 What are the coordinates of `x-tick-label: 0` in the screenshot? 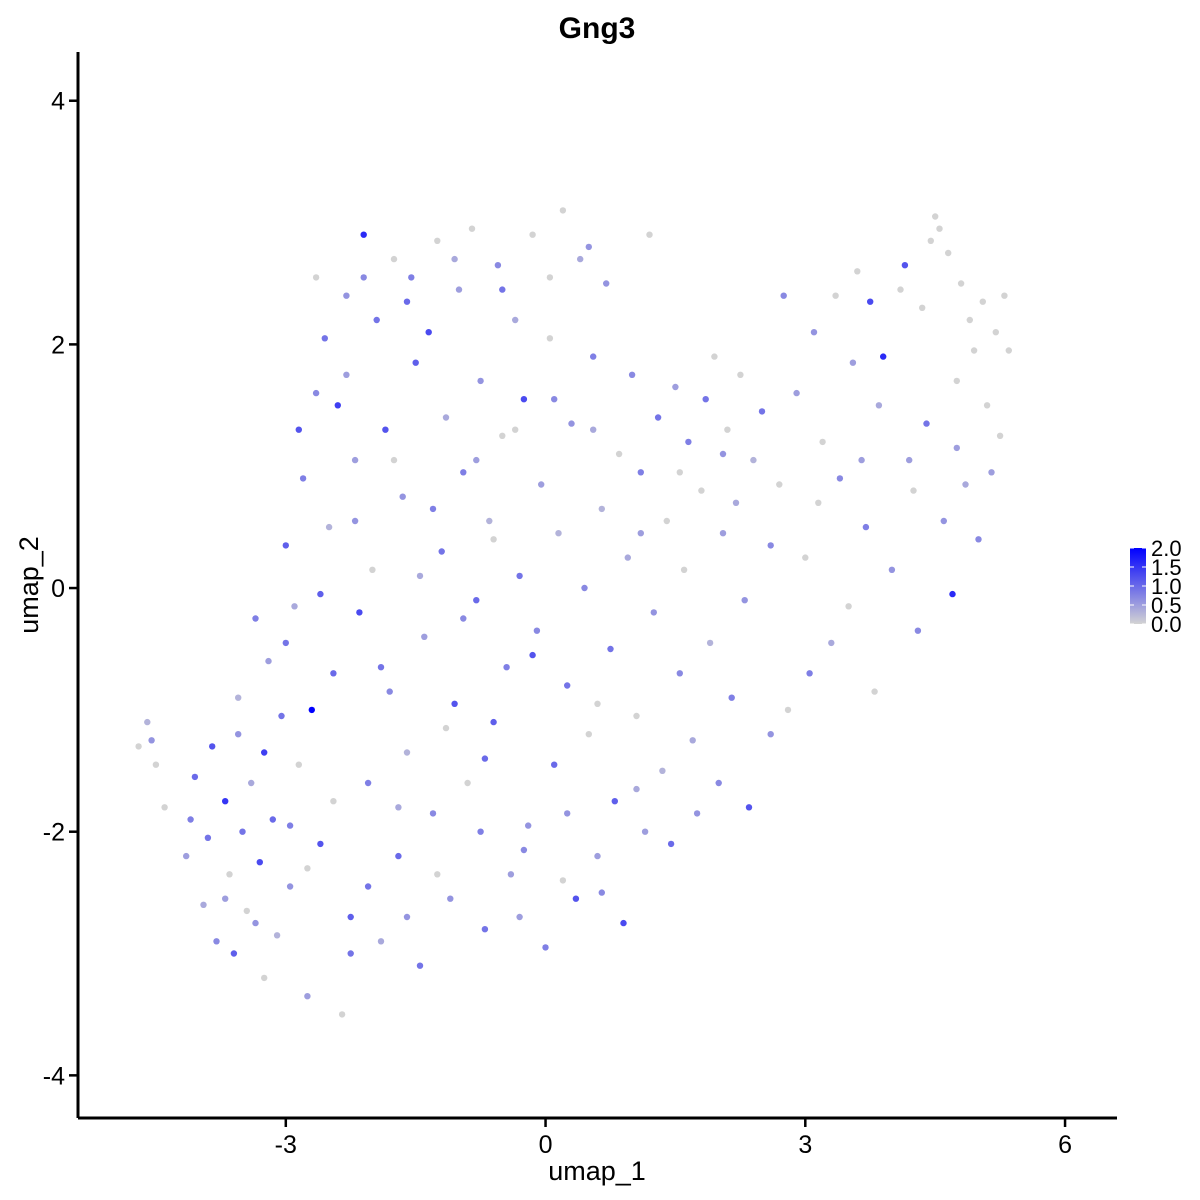 It's located at (546, 1145).